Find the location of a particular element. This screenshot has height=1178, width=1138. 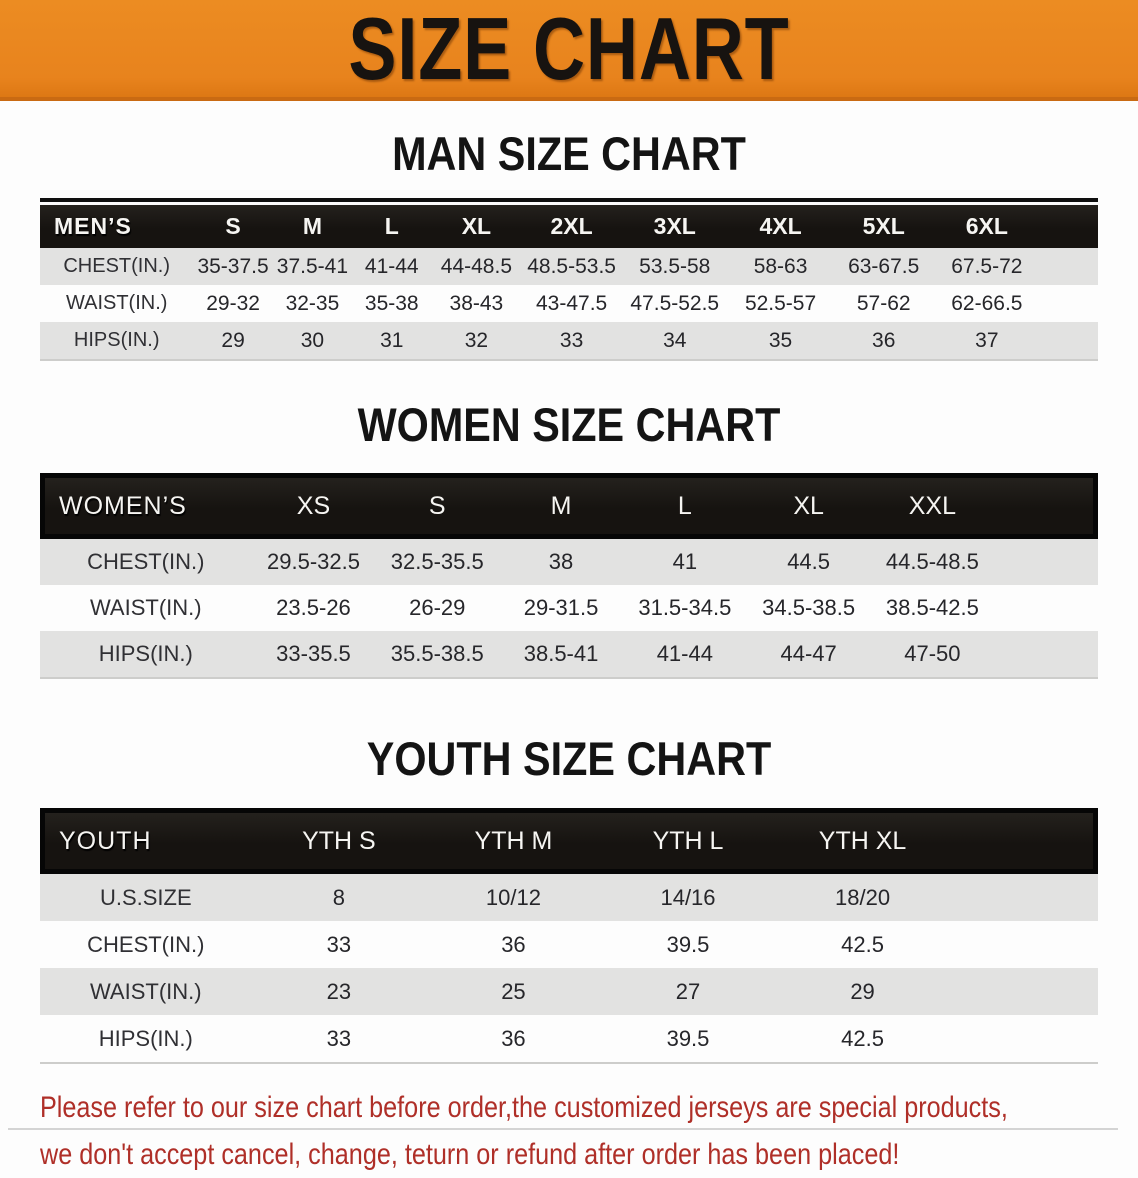

size-value-cell: 31 is located at coordinates (392, 341).